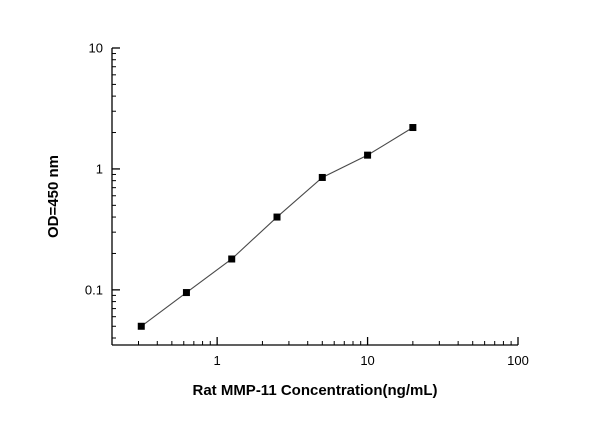 Image resolution: width=600 pixels, height=421 pixels. What do you see at coordinates (96, 48) in the screenshot?
I see `y-tick-label: 10` at bounding box center [96, 48].